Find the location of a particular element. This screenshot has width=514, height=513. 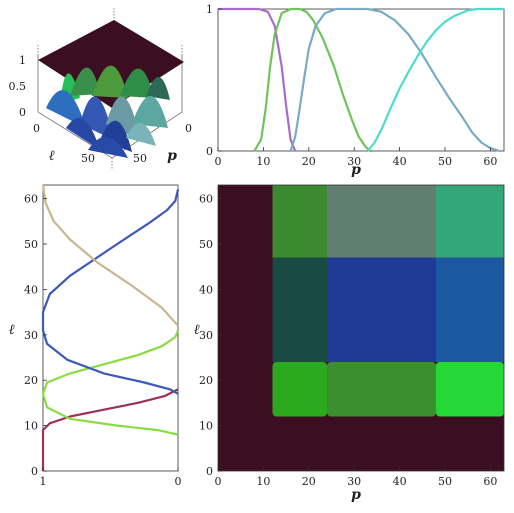

heatmap-x-tick-label: 60 is located at coordinates (490, 481).